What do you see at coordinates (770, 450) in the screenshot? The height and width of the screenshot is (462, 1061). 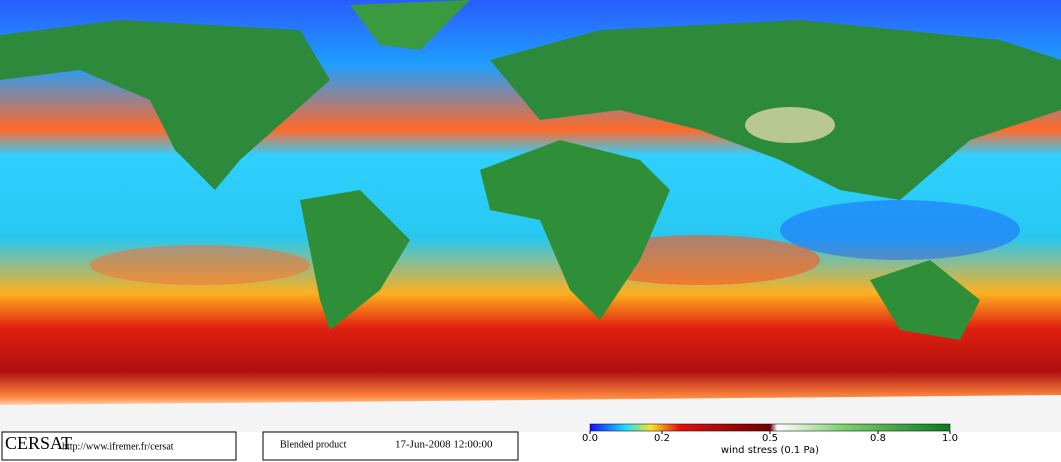 I see `colorbar-label: wind stress (0.1 Pa)` at bounding box center [770, 450].